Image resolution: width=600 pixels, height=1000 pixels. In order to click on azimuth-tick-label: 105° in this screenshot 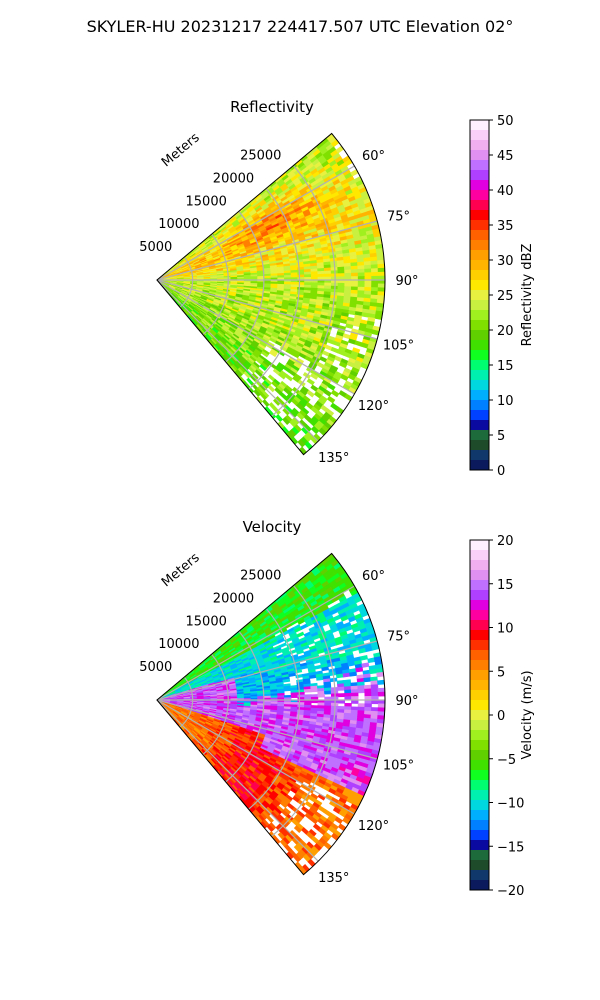, I will do `click(398, 346)`.